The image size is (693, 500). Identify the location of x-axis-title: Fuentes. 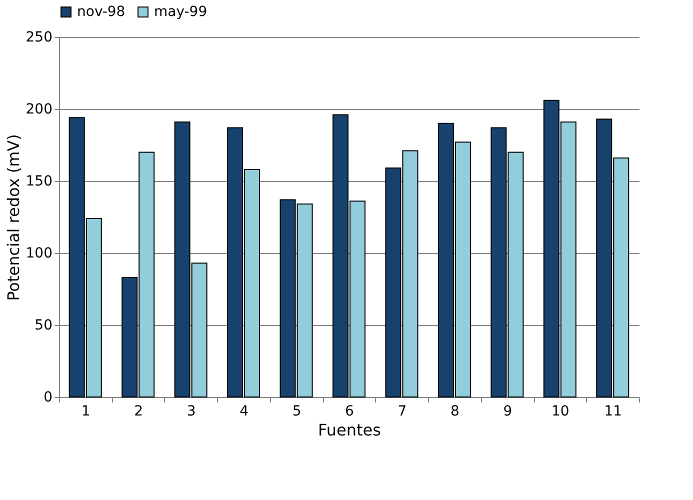
(349, 430).